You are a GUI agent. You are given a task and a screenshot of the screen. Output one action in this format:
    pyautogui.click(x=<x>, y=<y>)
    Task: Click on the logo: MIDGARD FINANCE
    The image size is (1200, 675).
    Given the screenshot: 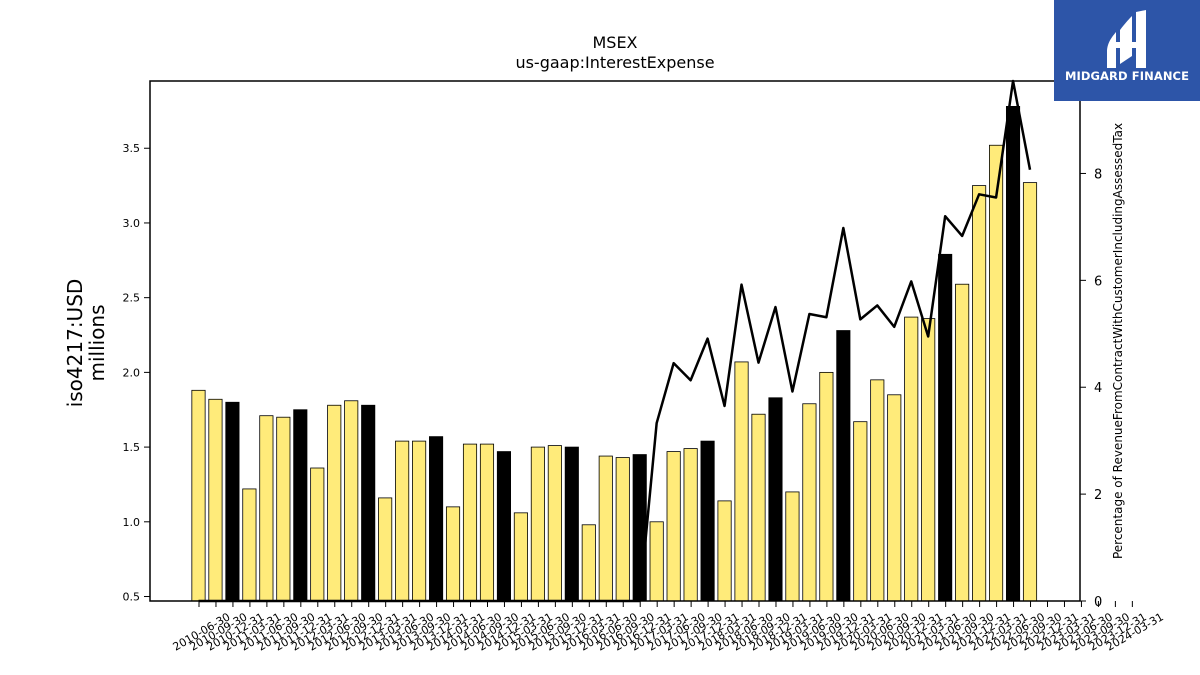 What is the action you would take?
    pyautogui.click(x=1127, y=50)
    